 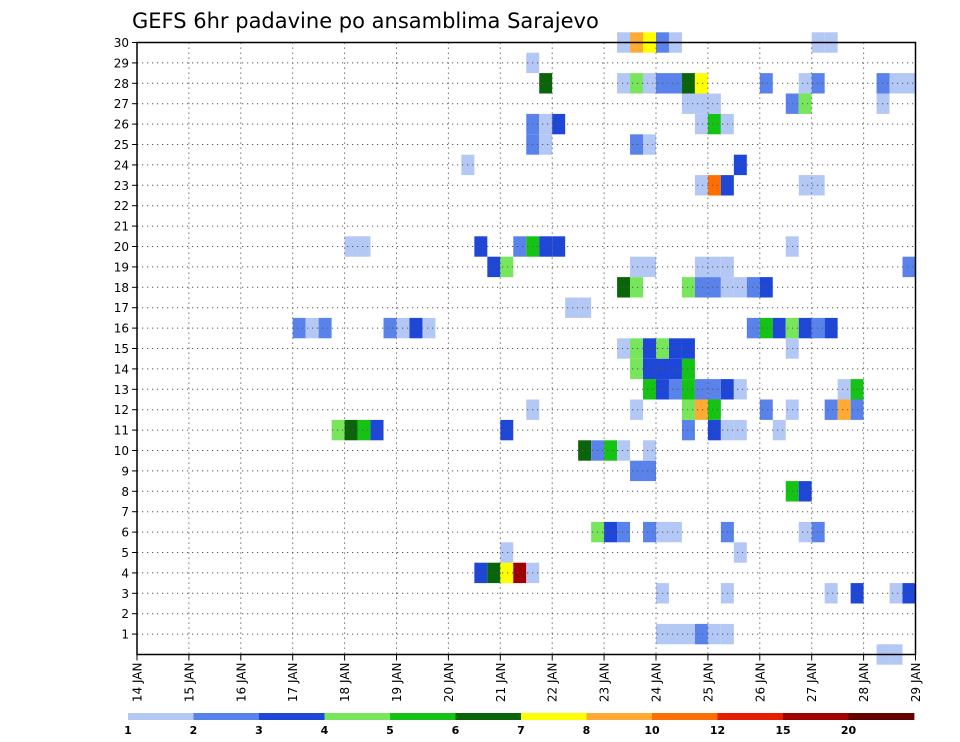 What do you see at coordinates (121, 410) in the screenshot?
I see `y-tick-label: 12` at bounding box center [121, 410].